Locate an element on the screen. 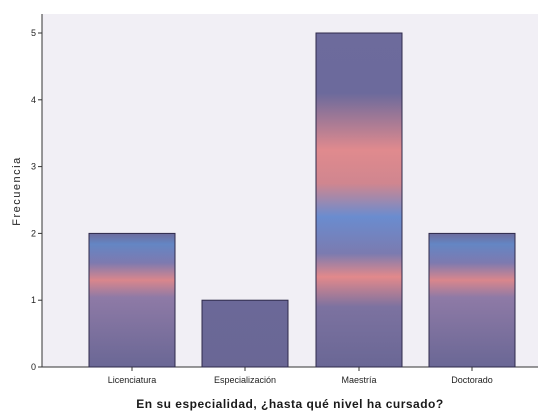  y-tick-label: 3 is located at coordinates (33, 167).